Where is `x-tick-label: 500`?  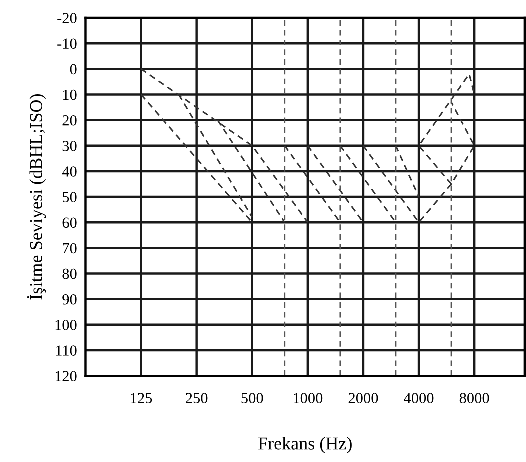
x-tick-label: 500 is located at coordinates (253, 398).